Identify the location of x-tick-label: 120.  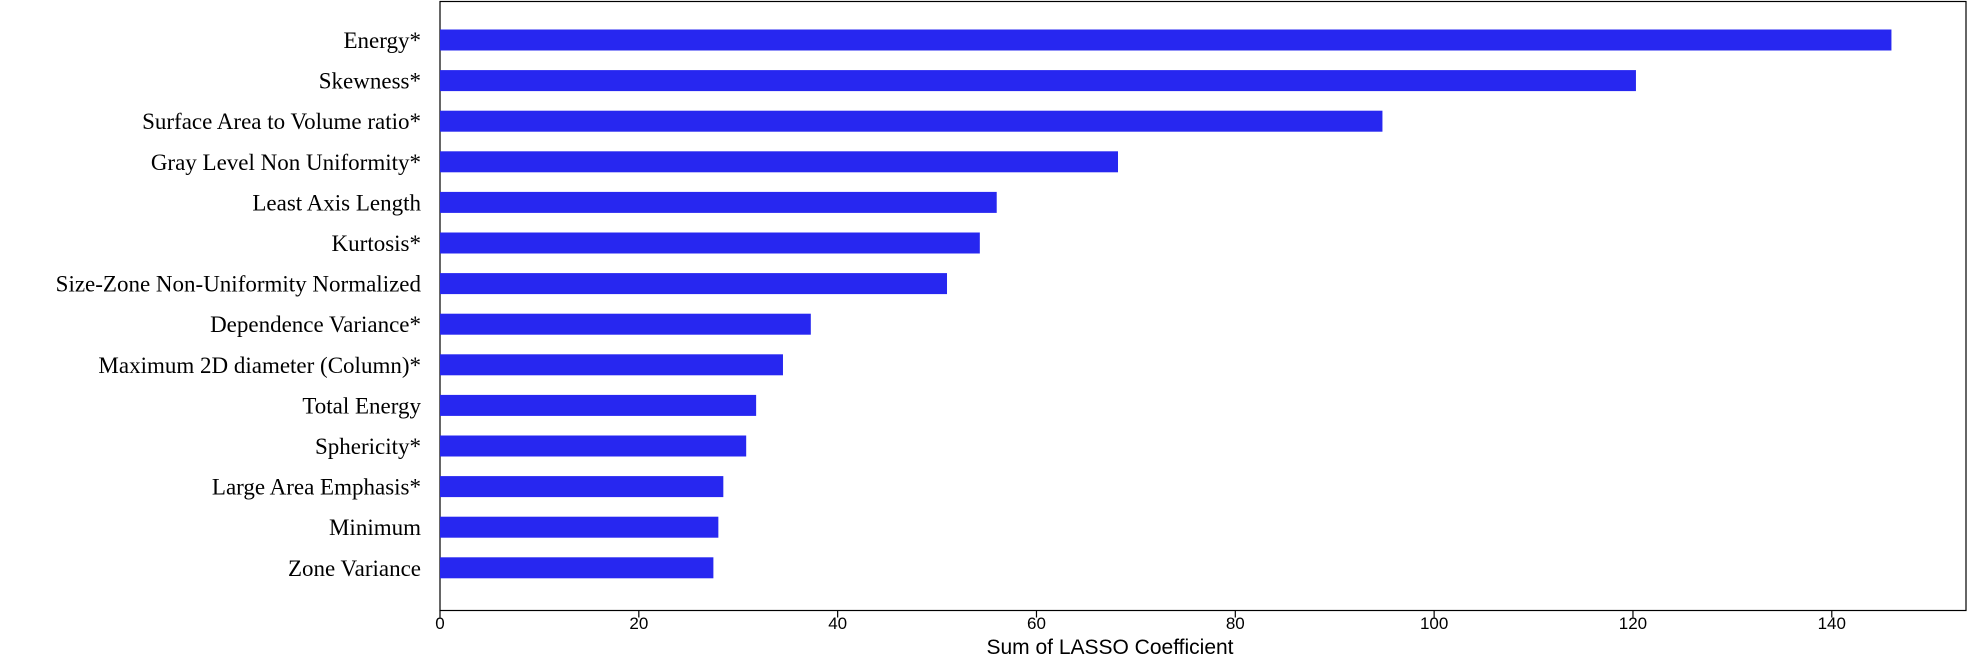
(1633, 623).